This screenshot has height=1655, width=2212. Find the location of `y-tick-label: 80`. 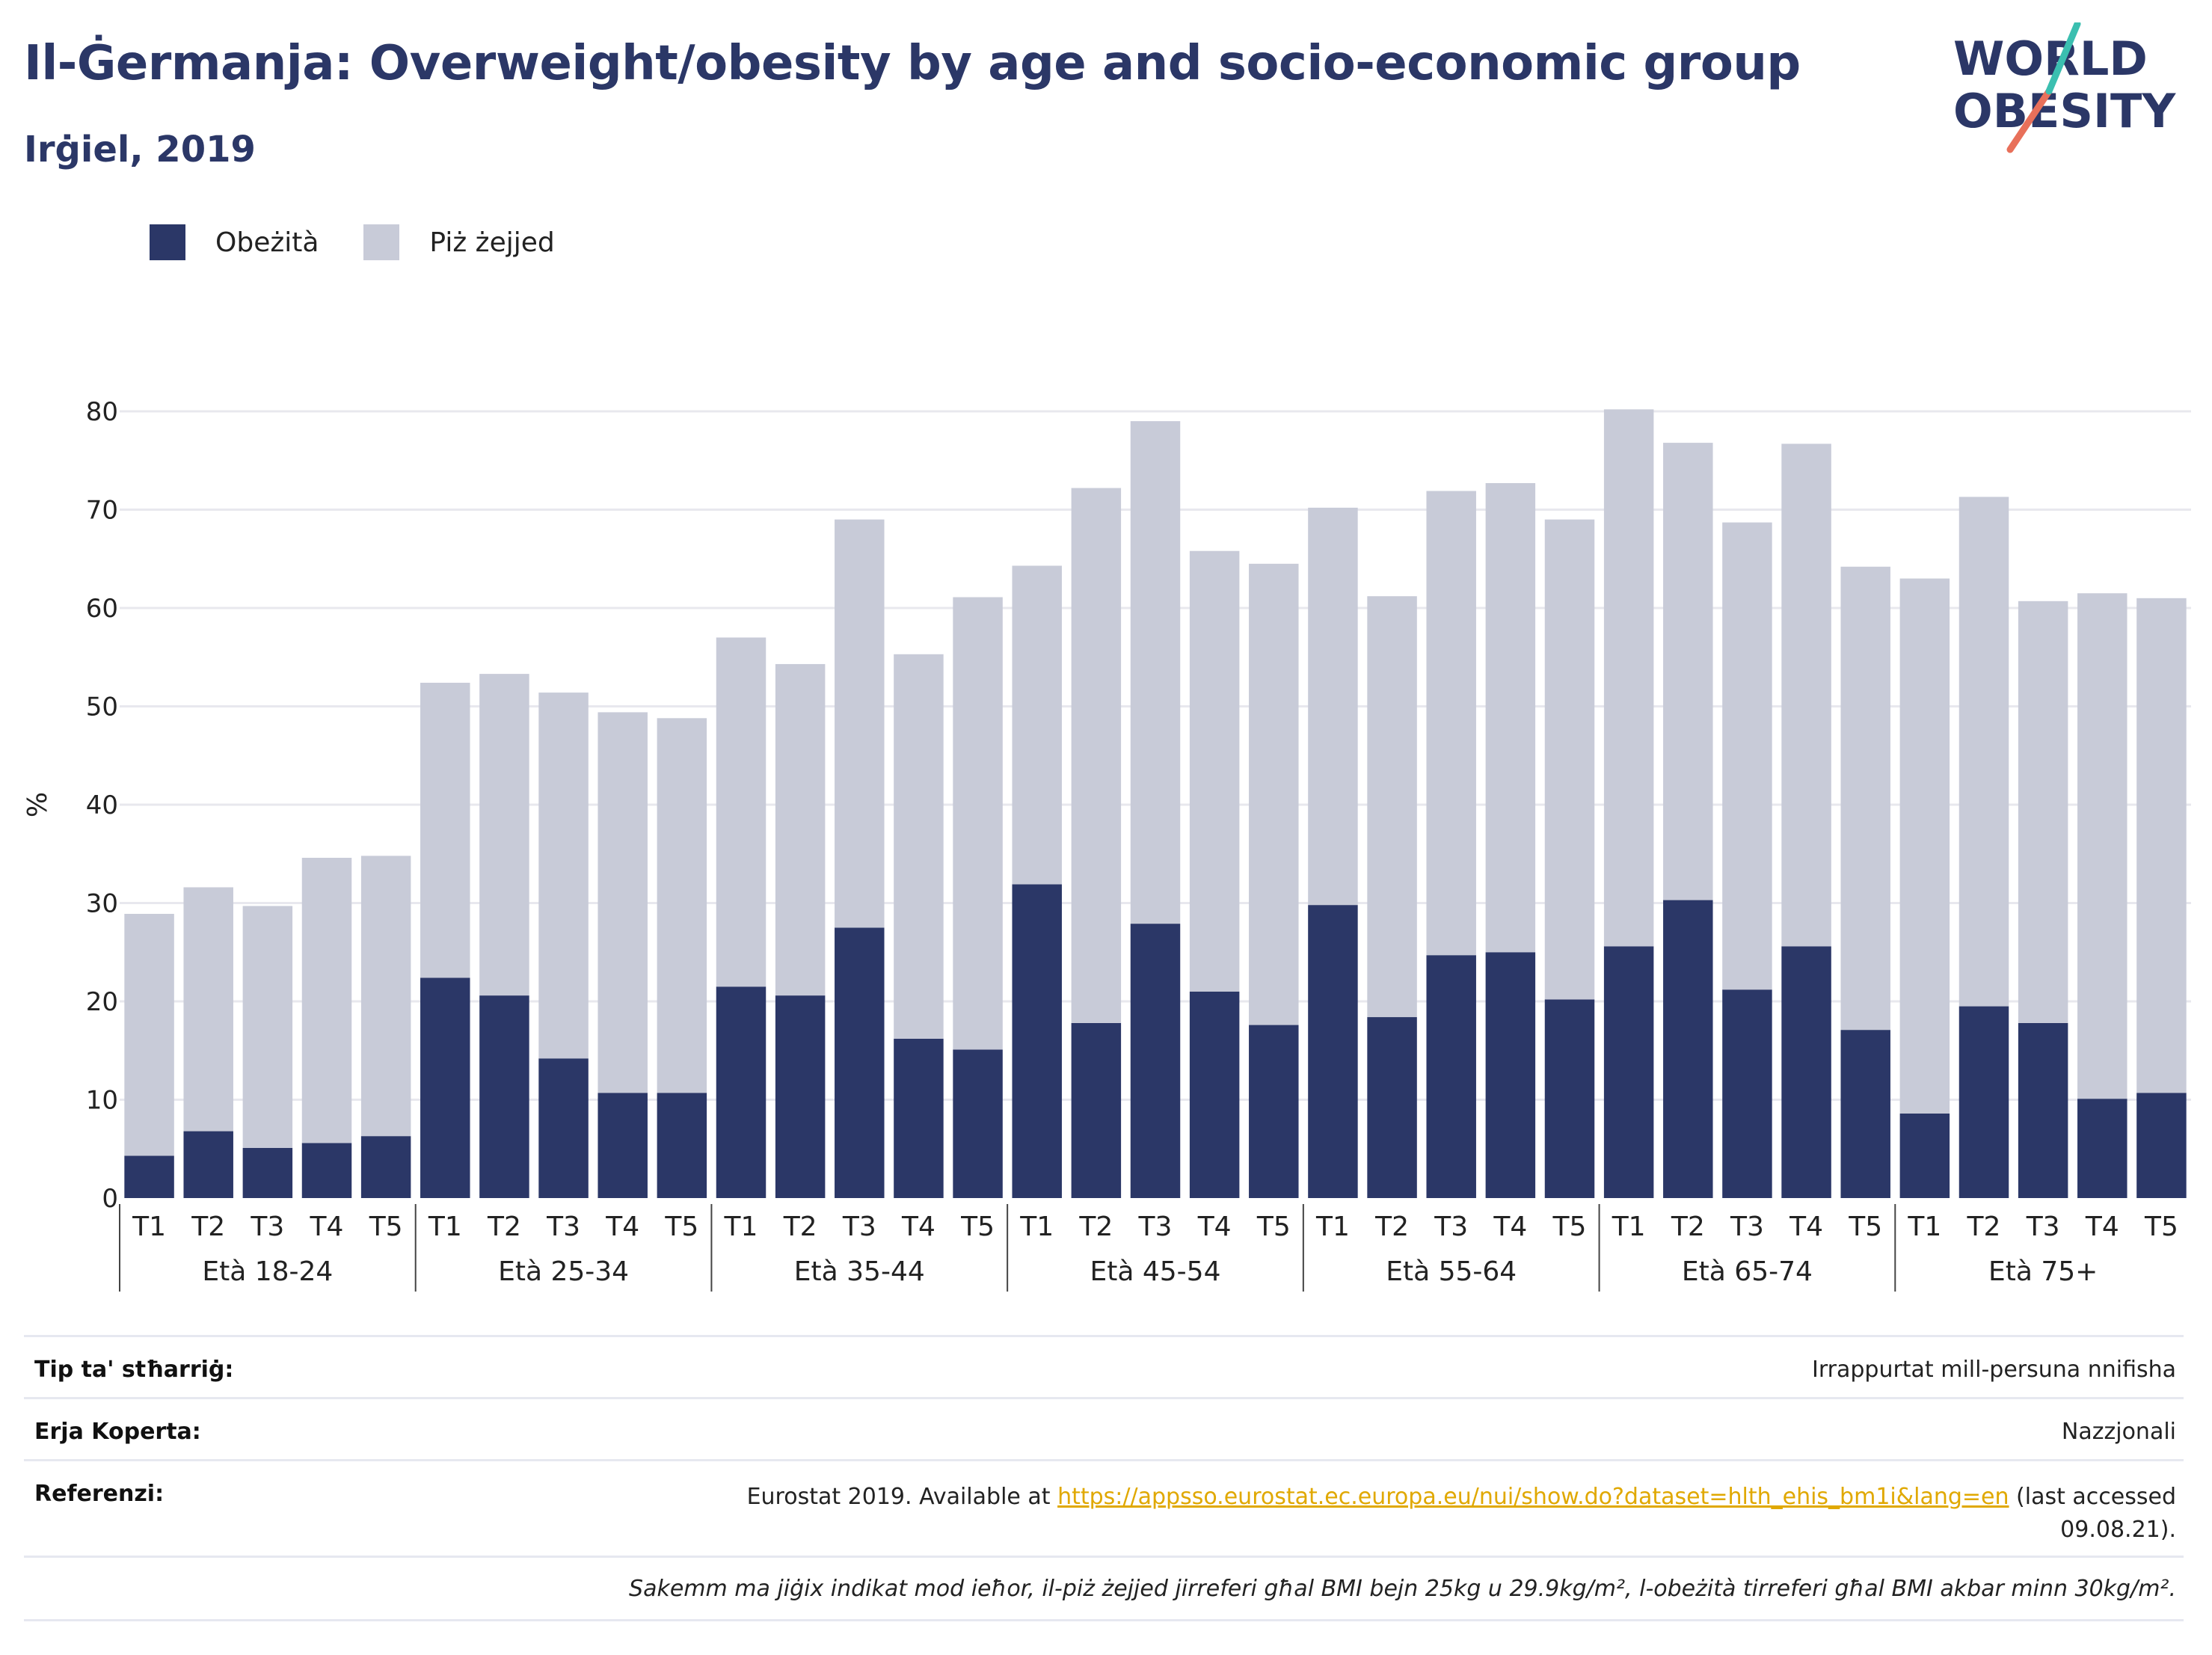

y-tick-label: 80 is located at coordinates (102, 412).